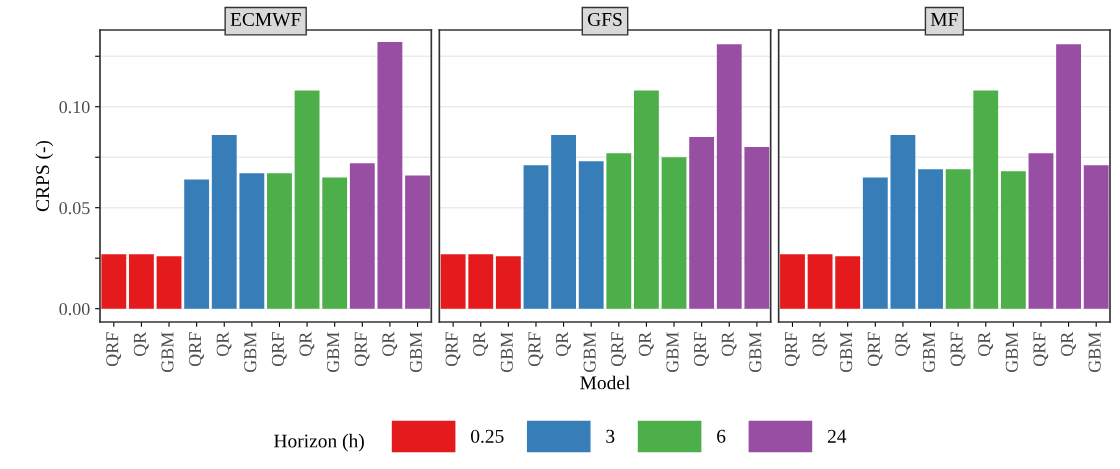 This screenshot has width=1120, height=469. I want to click on chart-title: ECMWF, so click(265, 19).